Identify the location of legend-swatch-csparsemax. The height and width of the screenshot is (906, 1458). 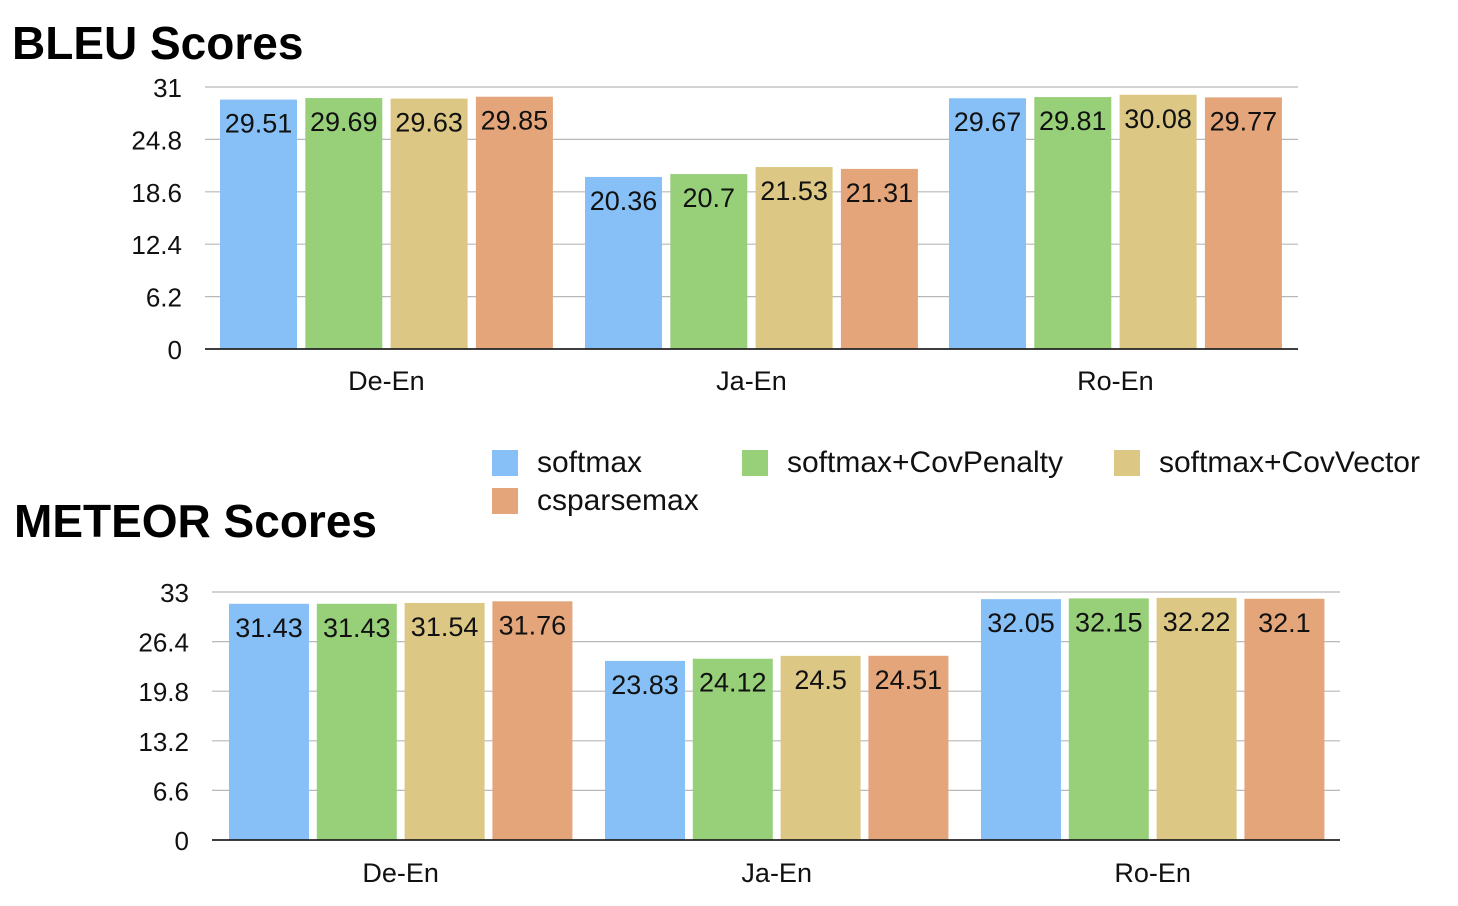
(505, 501).